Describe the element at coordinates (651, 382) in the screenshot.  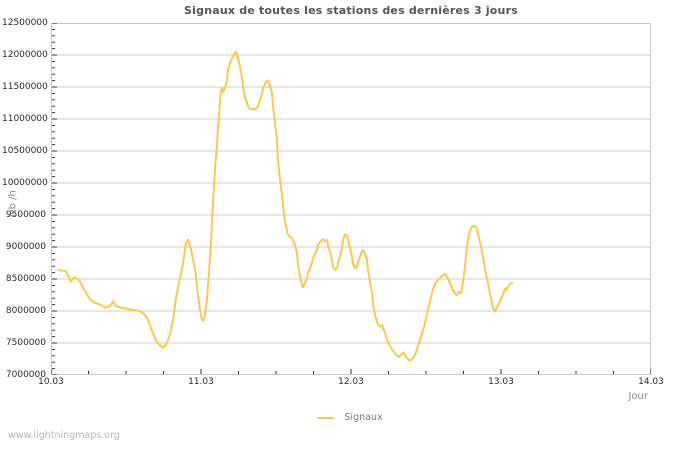
I see `x-tick-label: 14.03` at that location.